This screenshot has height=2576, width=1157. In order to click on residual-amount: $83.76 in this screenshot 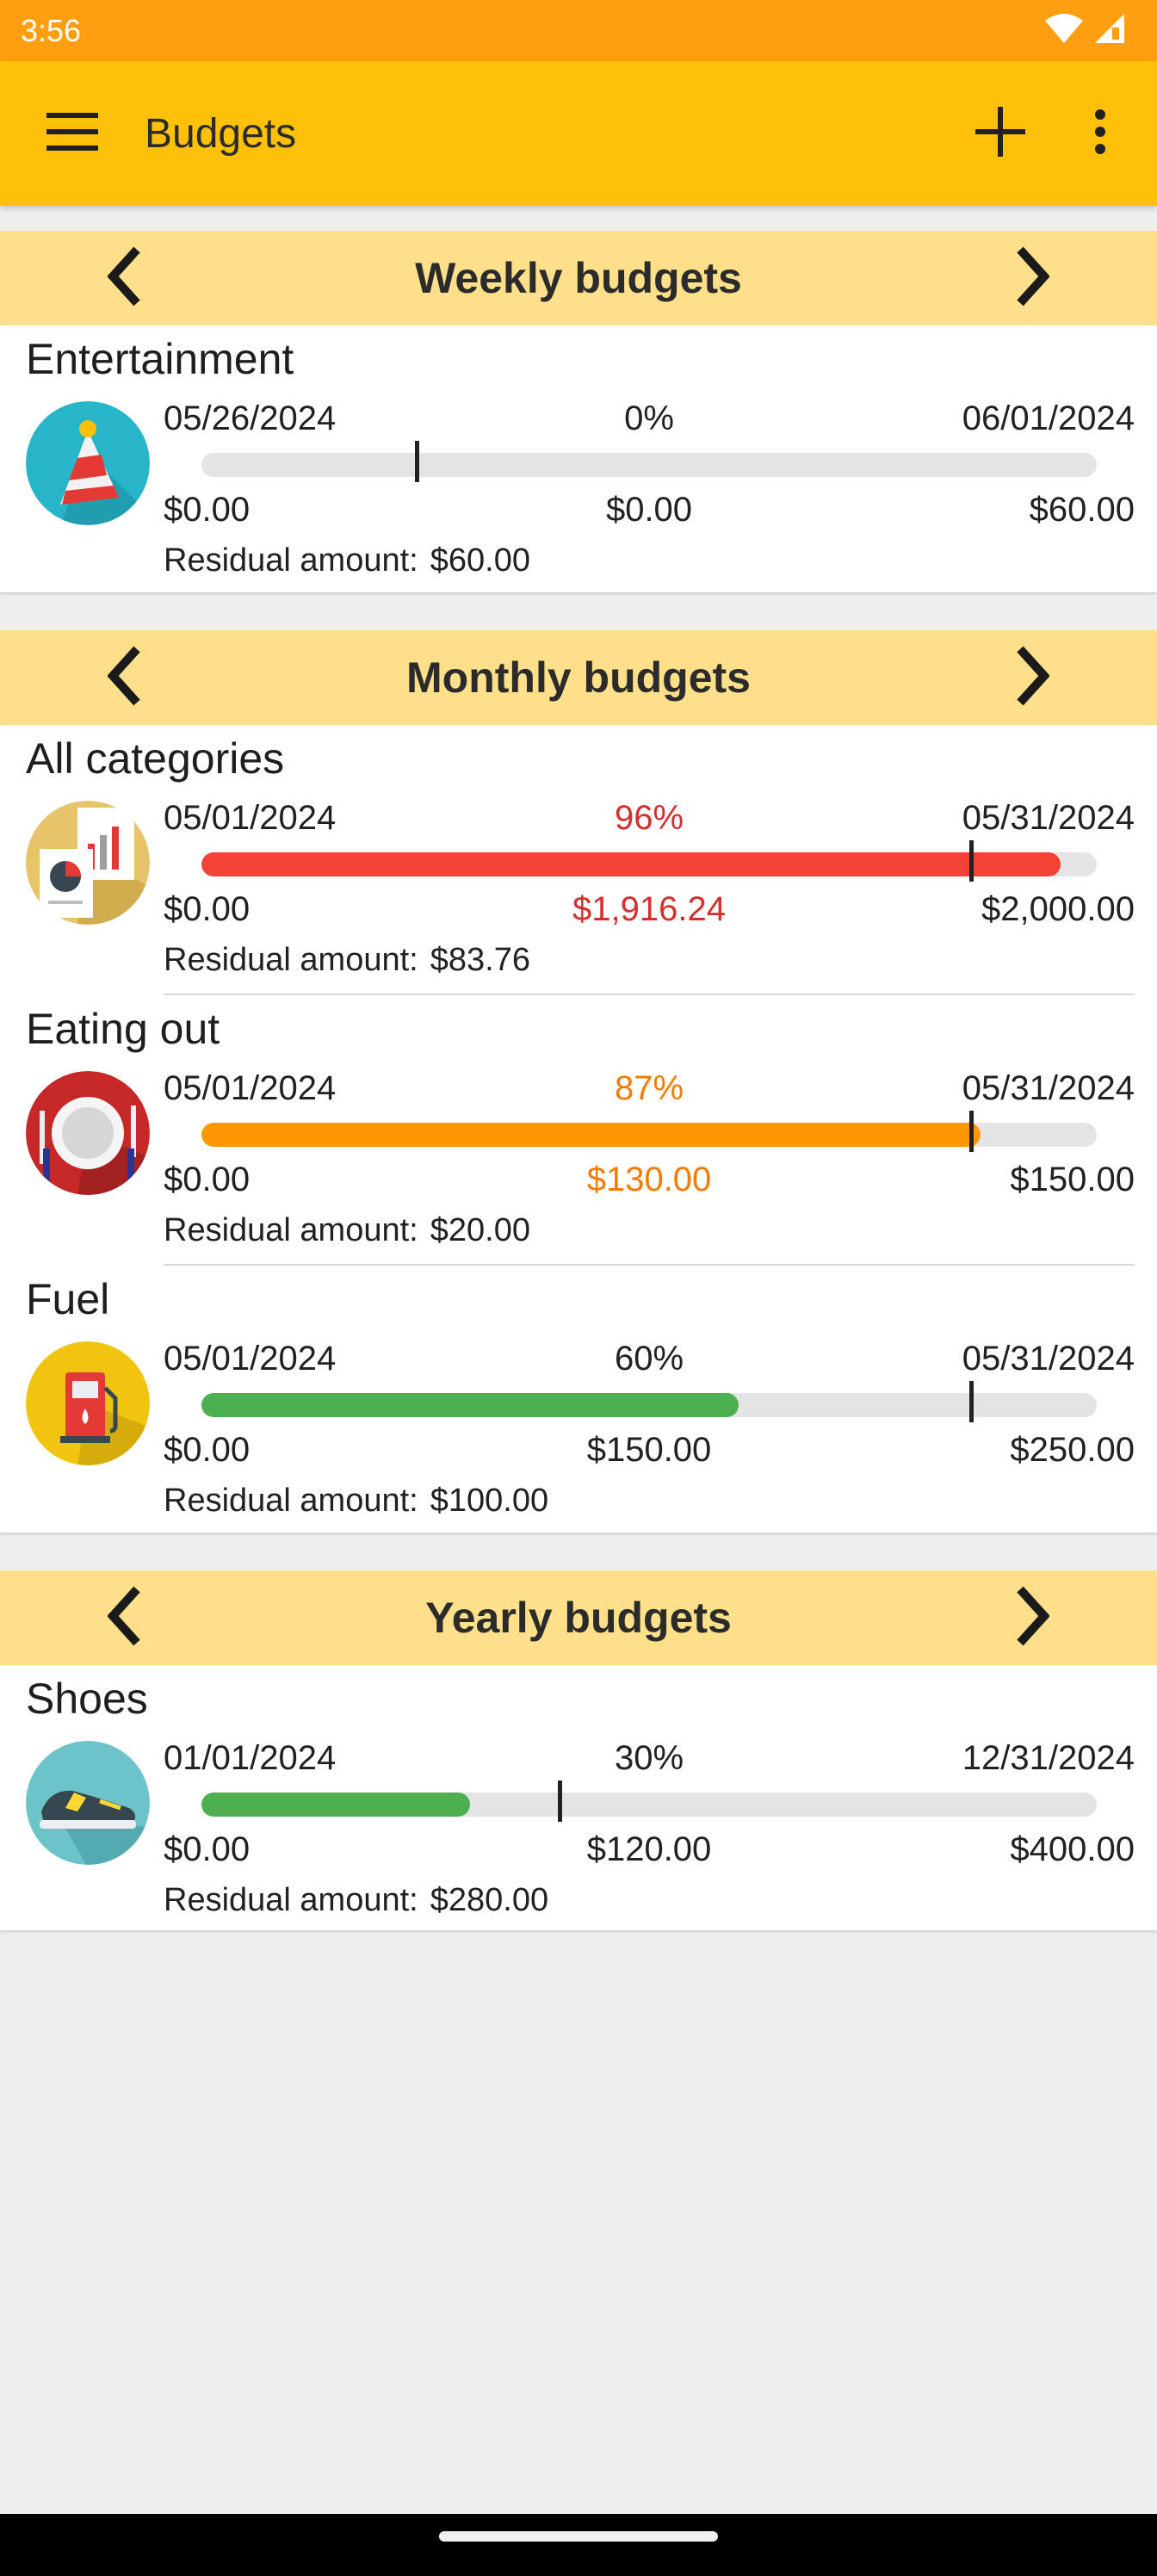, I will do `click(480, 960)`.